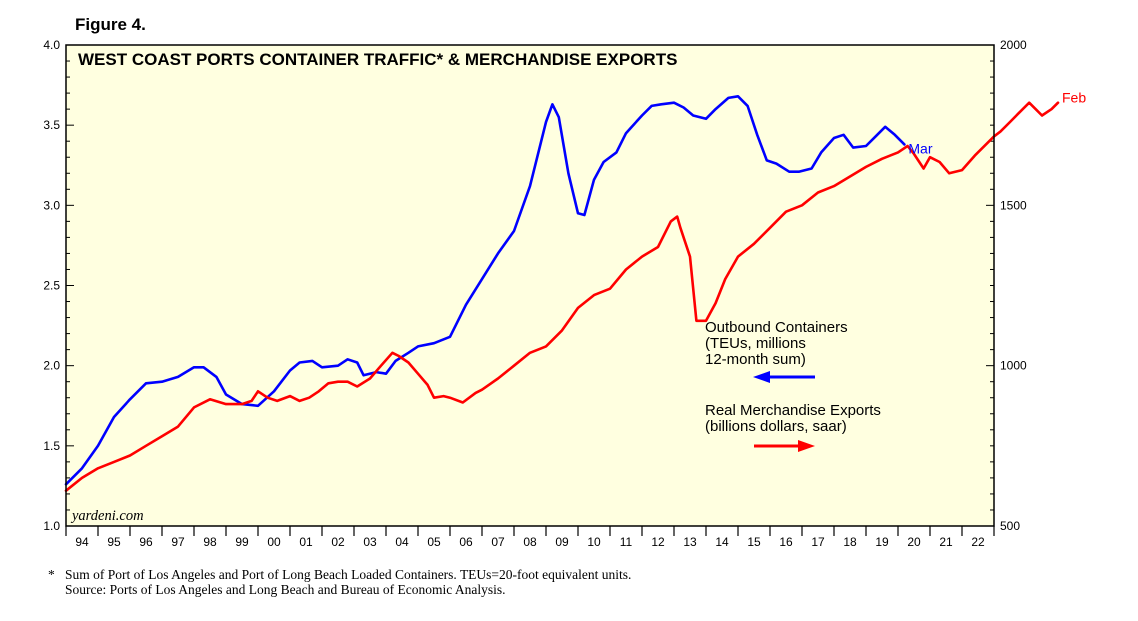  I want to click on left-axis-tick-label: 1.0, so click(51, 526).